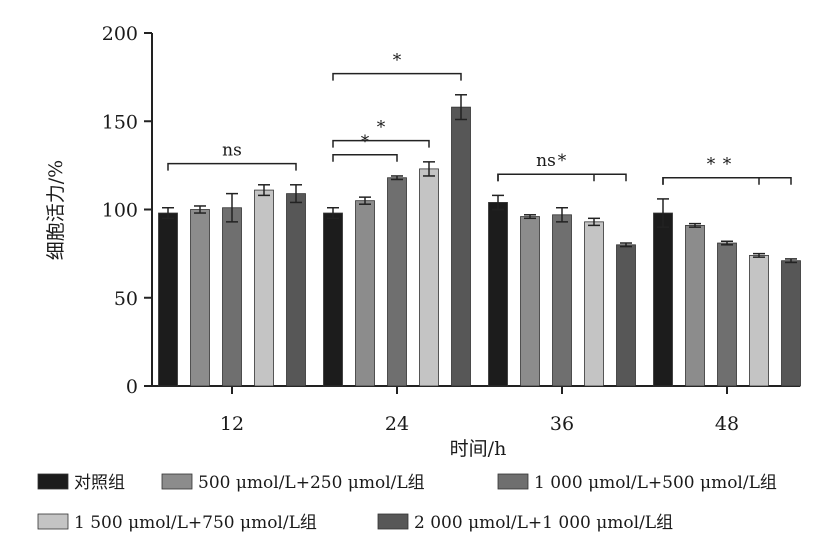  I want to click on legend-label: 500 μmol/L+250 μmol/L组, so click(311, 483).